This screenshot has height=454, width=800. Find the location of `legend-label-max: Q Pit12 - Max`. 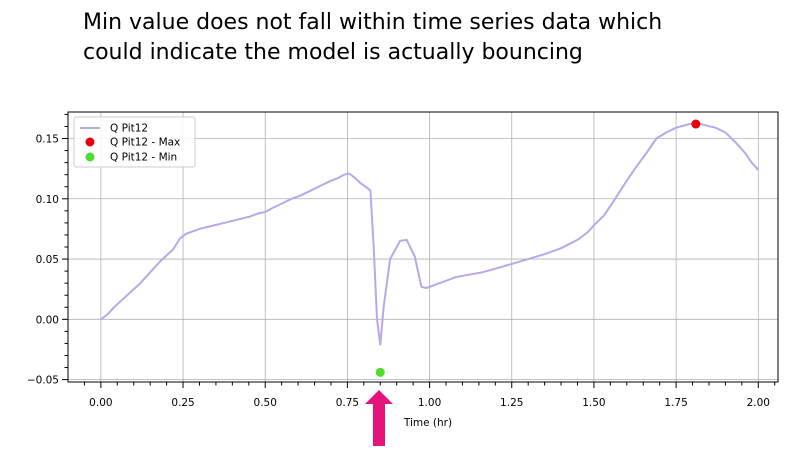

legend-label-max: Q Pit12 - Max is located at coordinates (145, 143).